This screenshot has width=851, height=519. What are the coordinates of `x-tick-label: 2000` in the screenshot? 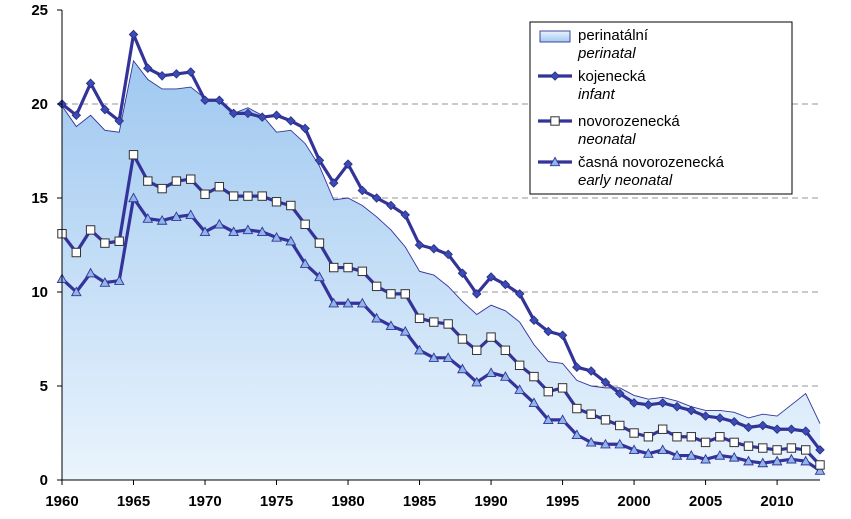 It's located at (633, 501).